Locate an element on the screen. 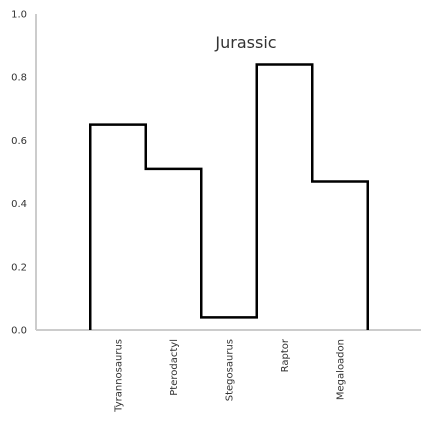 The width and height of the screenshot is (432, 432). y-tick-label: 0.2 is located at coordinates (19, 267).